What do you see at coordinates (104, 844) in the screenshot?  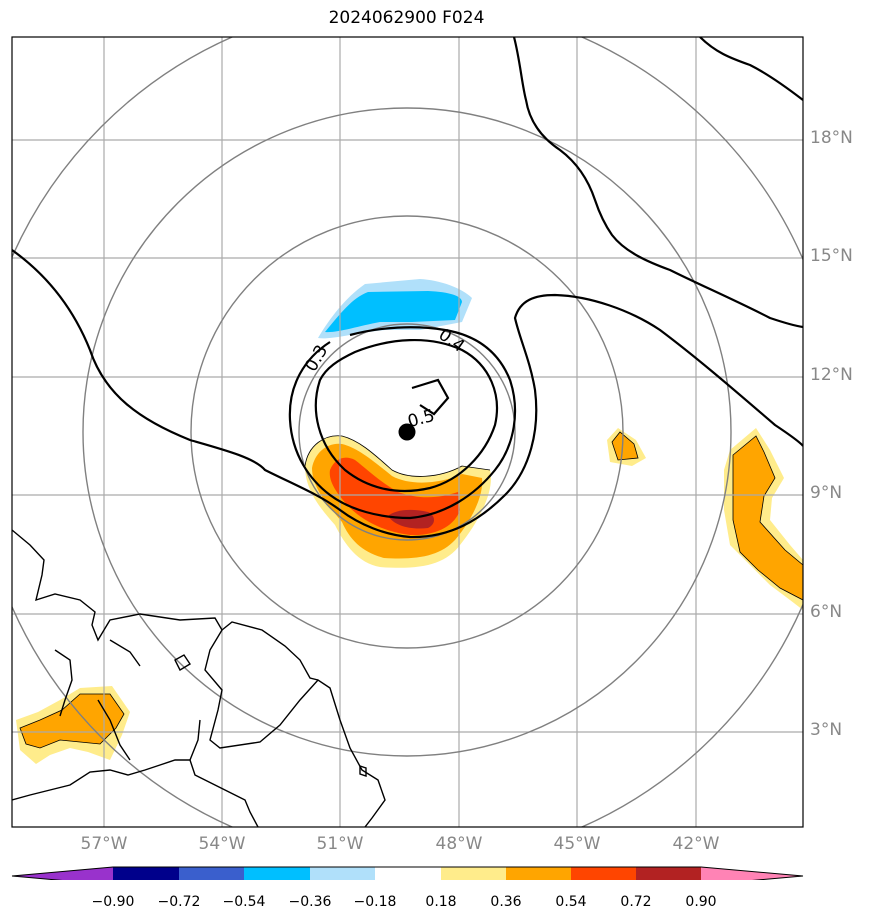 I see `lon-label-57w: 57°W` at bounding box center [104, 844].